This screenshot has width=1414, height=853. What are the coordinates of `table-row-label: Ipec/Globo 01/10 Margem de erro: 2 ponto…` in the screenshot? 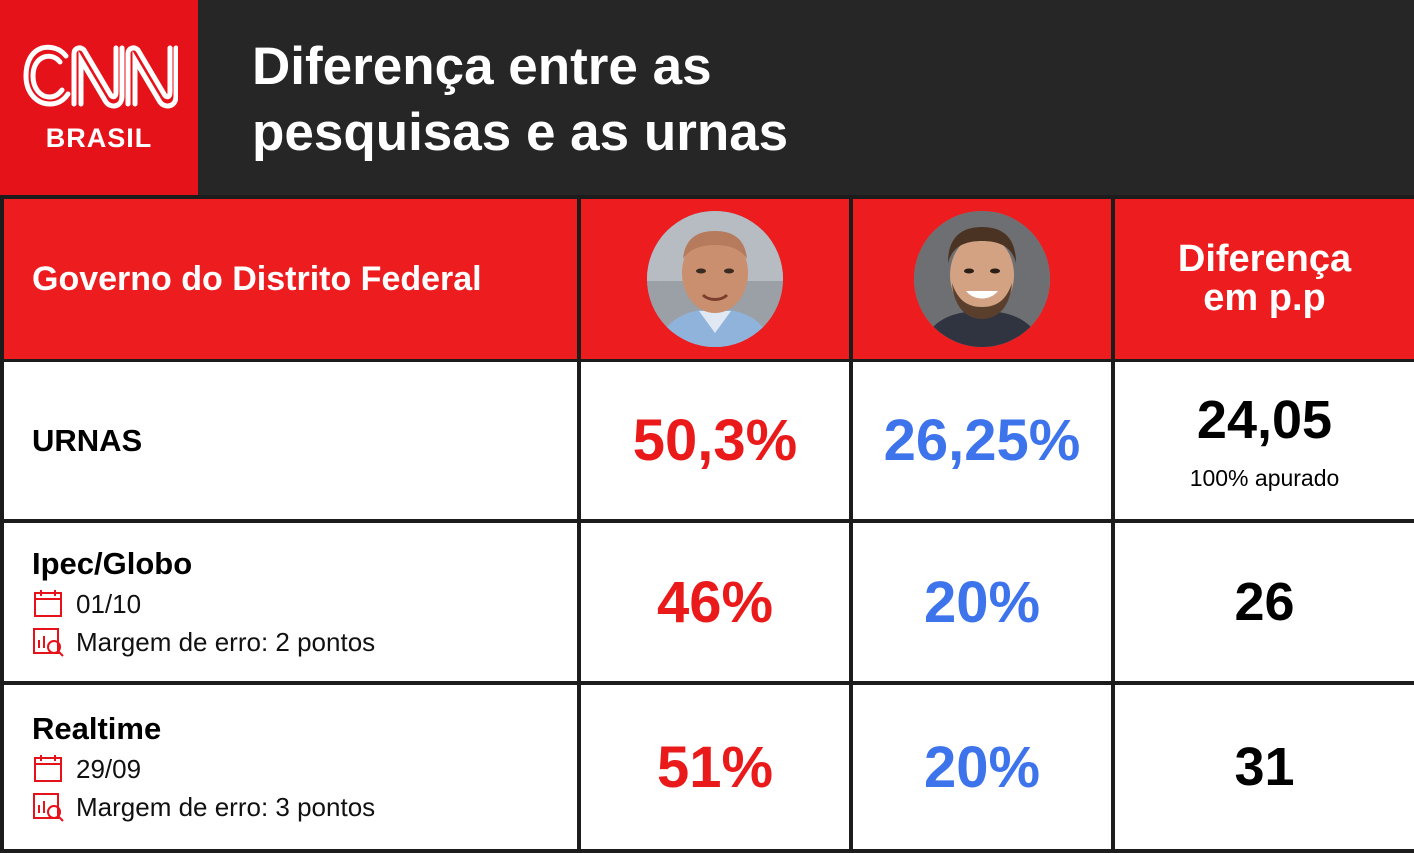 It's located at (290, 602).